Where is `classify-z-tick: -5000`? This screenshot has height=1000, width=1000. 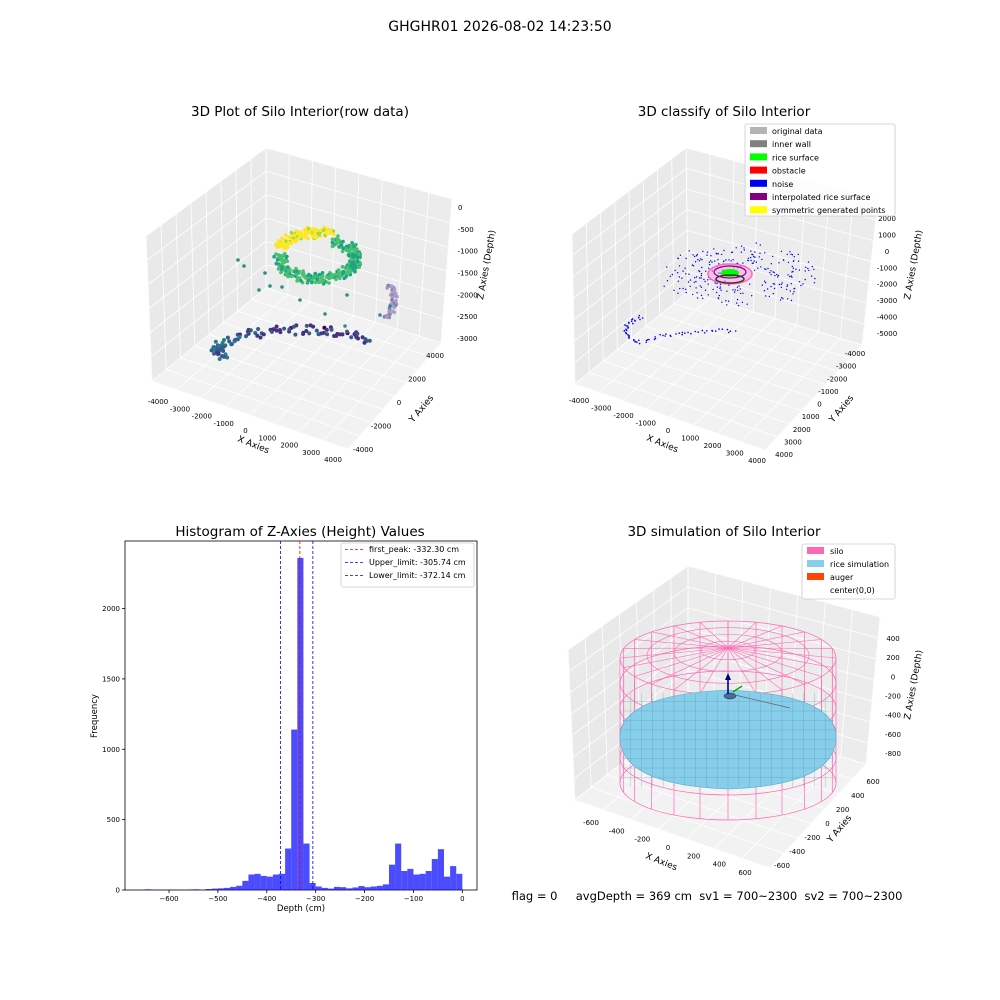 classify-z-tick: -5000 is located at coordinates (887, 334).